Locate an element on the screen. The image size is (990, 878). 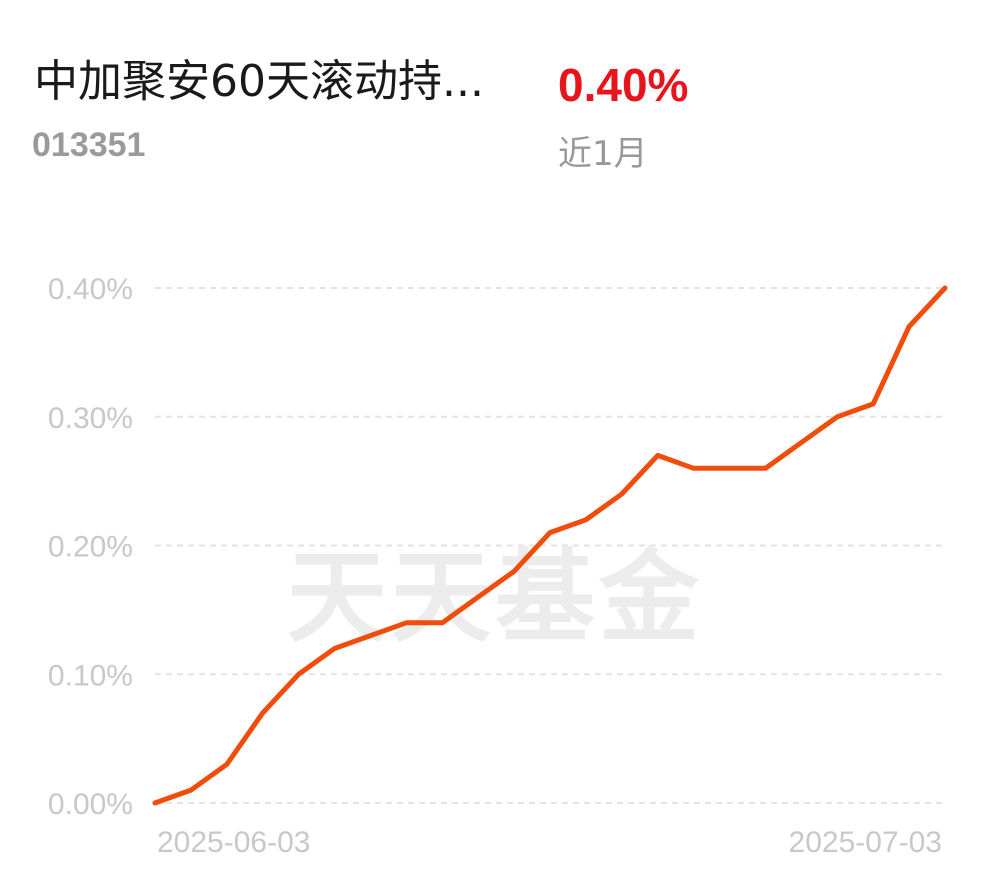
period-label: 近1月 is located at coordinates (603, 154).